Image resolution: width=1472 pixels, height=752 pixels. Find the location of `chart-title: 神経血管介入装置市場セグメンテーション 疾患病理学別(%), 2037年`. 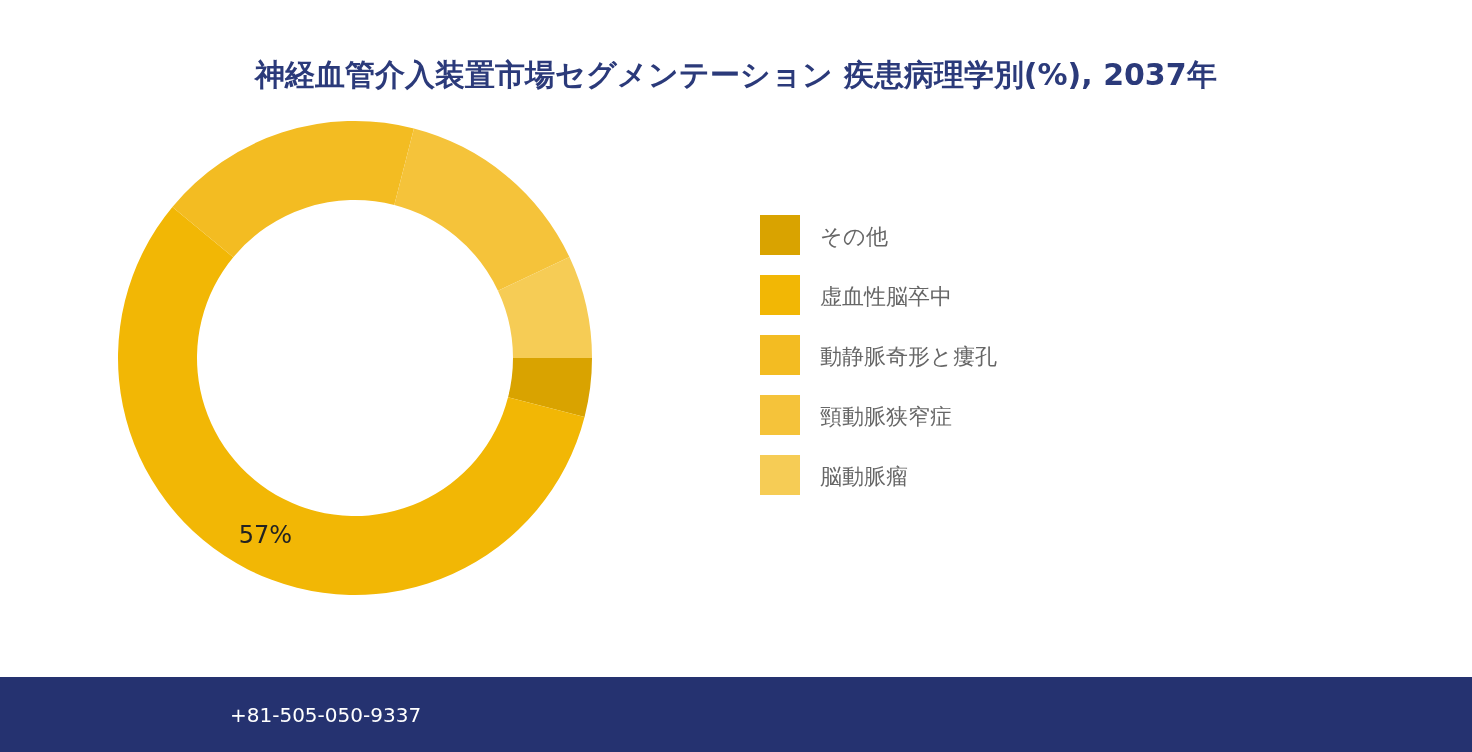

chart-title: 神経血管介入装置市場セグメンテーション 疾患病理学別(%), 2037年 is located at coordinates (735, 74).